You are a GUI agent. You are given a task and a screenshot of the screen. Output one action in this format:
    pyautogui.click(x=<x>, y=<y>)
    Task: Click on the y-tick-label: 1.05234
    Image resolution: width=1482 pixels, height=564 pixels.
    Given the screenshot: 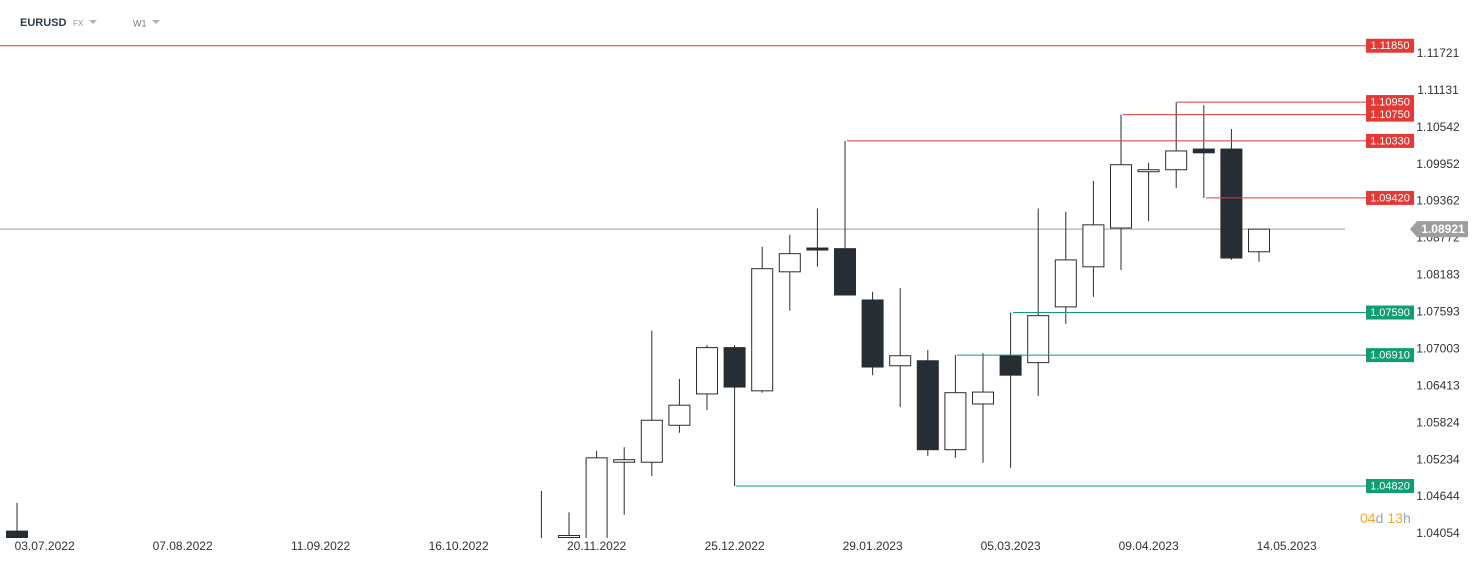 What is the action you would take?
    pyautogui.click(x=1438, y=459)
    